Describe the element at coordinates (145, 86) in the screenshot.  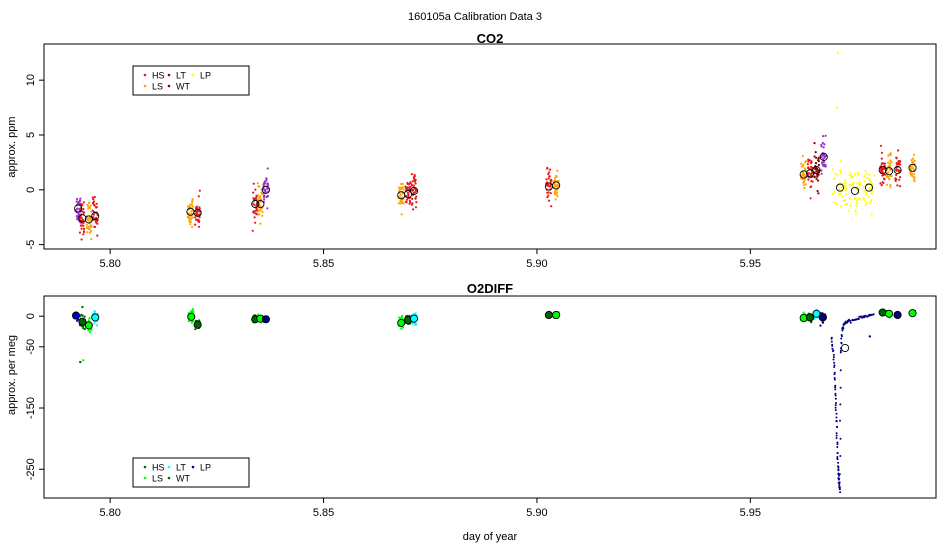
I see `co2-legend-swatch` at that location.